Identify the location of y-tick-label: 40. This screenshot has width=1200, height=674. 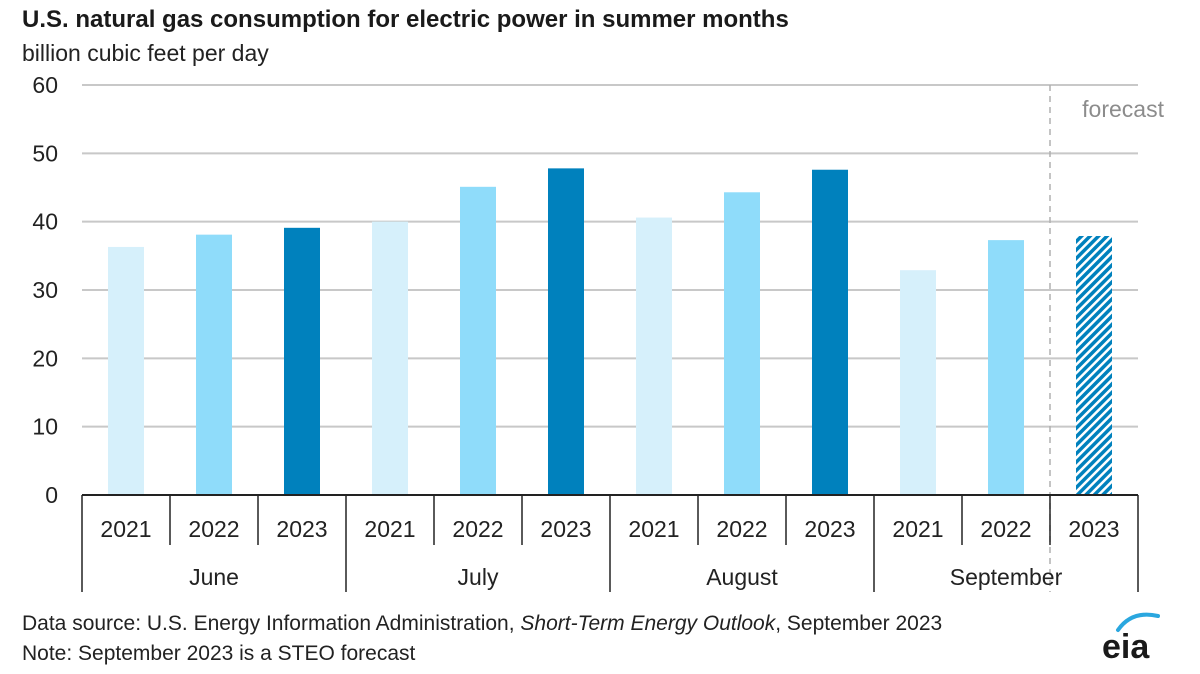
(45, 222).